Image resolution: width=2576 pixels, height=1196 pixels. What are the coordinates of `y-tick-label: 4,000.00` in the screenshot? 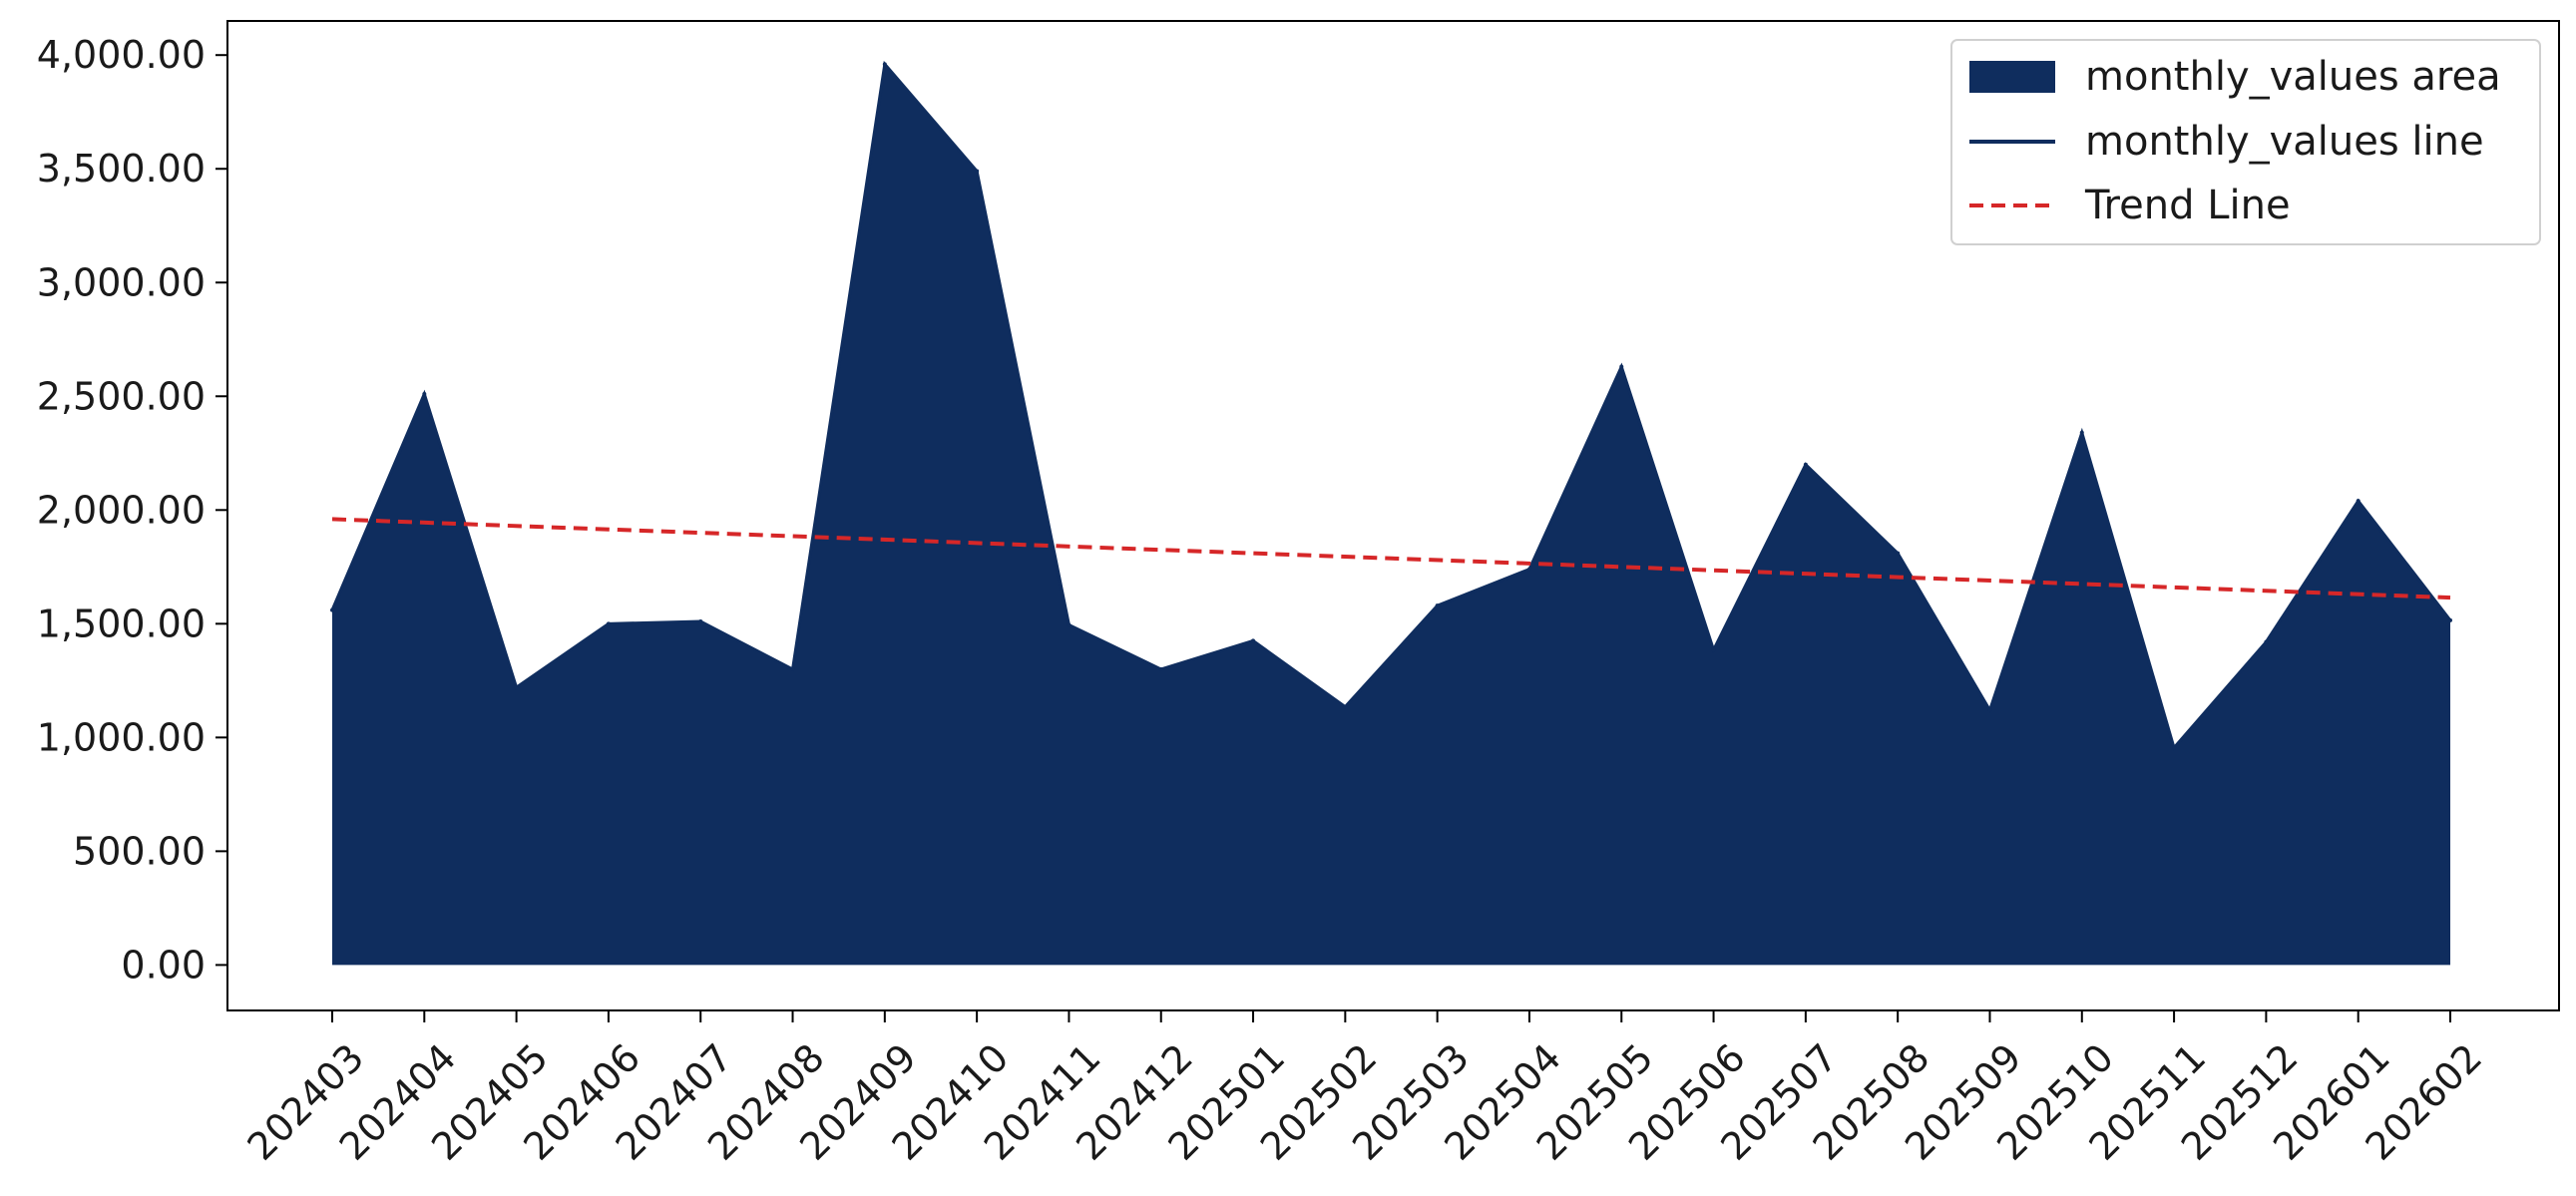 It's located at (121, 55).